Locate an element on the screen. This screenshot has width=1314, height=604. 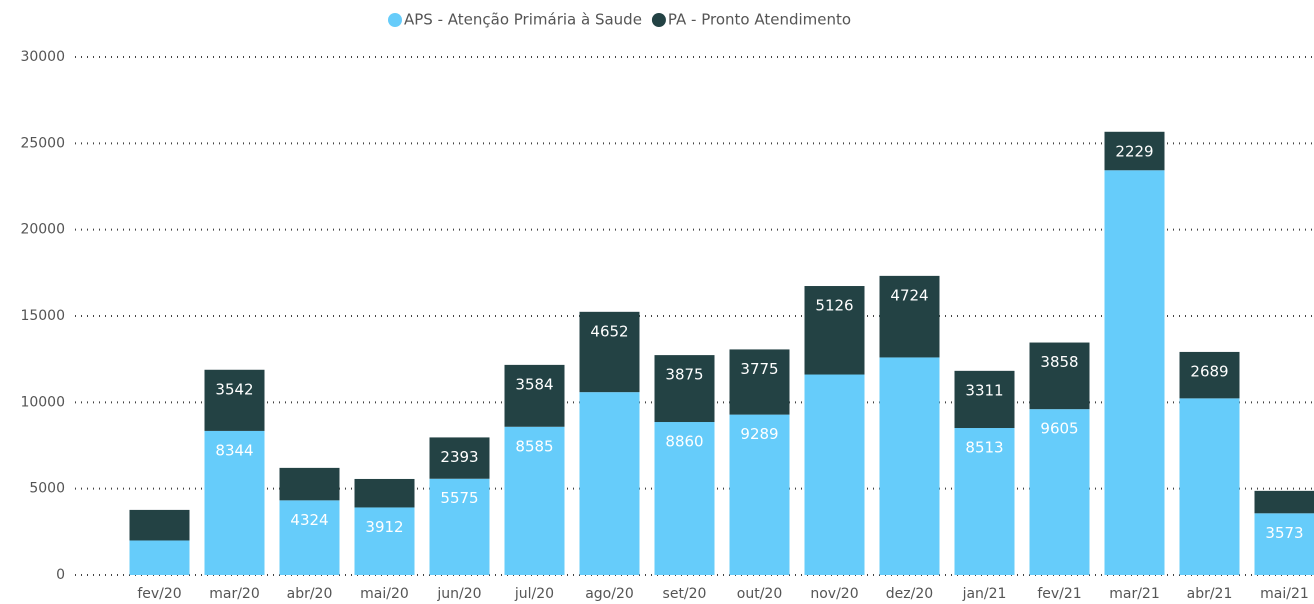
data-label: 2689 is located at coordinates (1209, 371).